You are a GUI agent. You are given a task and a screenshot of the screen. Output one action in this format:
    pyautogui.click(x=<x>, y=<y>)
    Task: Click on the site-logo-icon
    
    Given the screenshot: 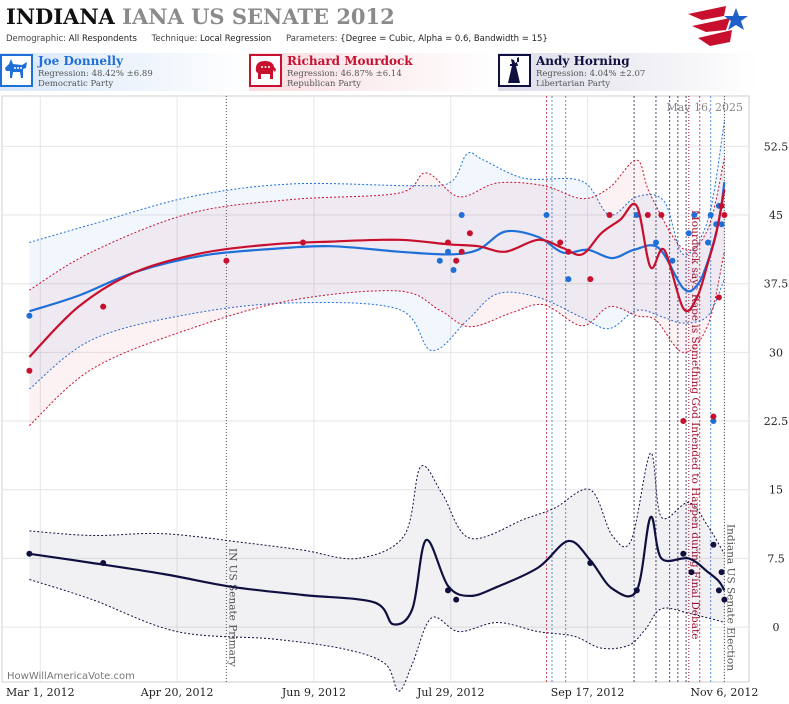 What is the action you would take?
    pyautogui.click(x=718, y=26)
    